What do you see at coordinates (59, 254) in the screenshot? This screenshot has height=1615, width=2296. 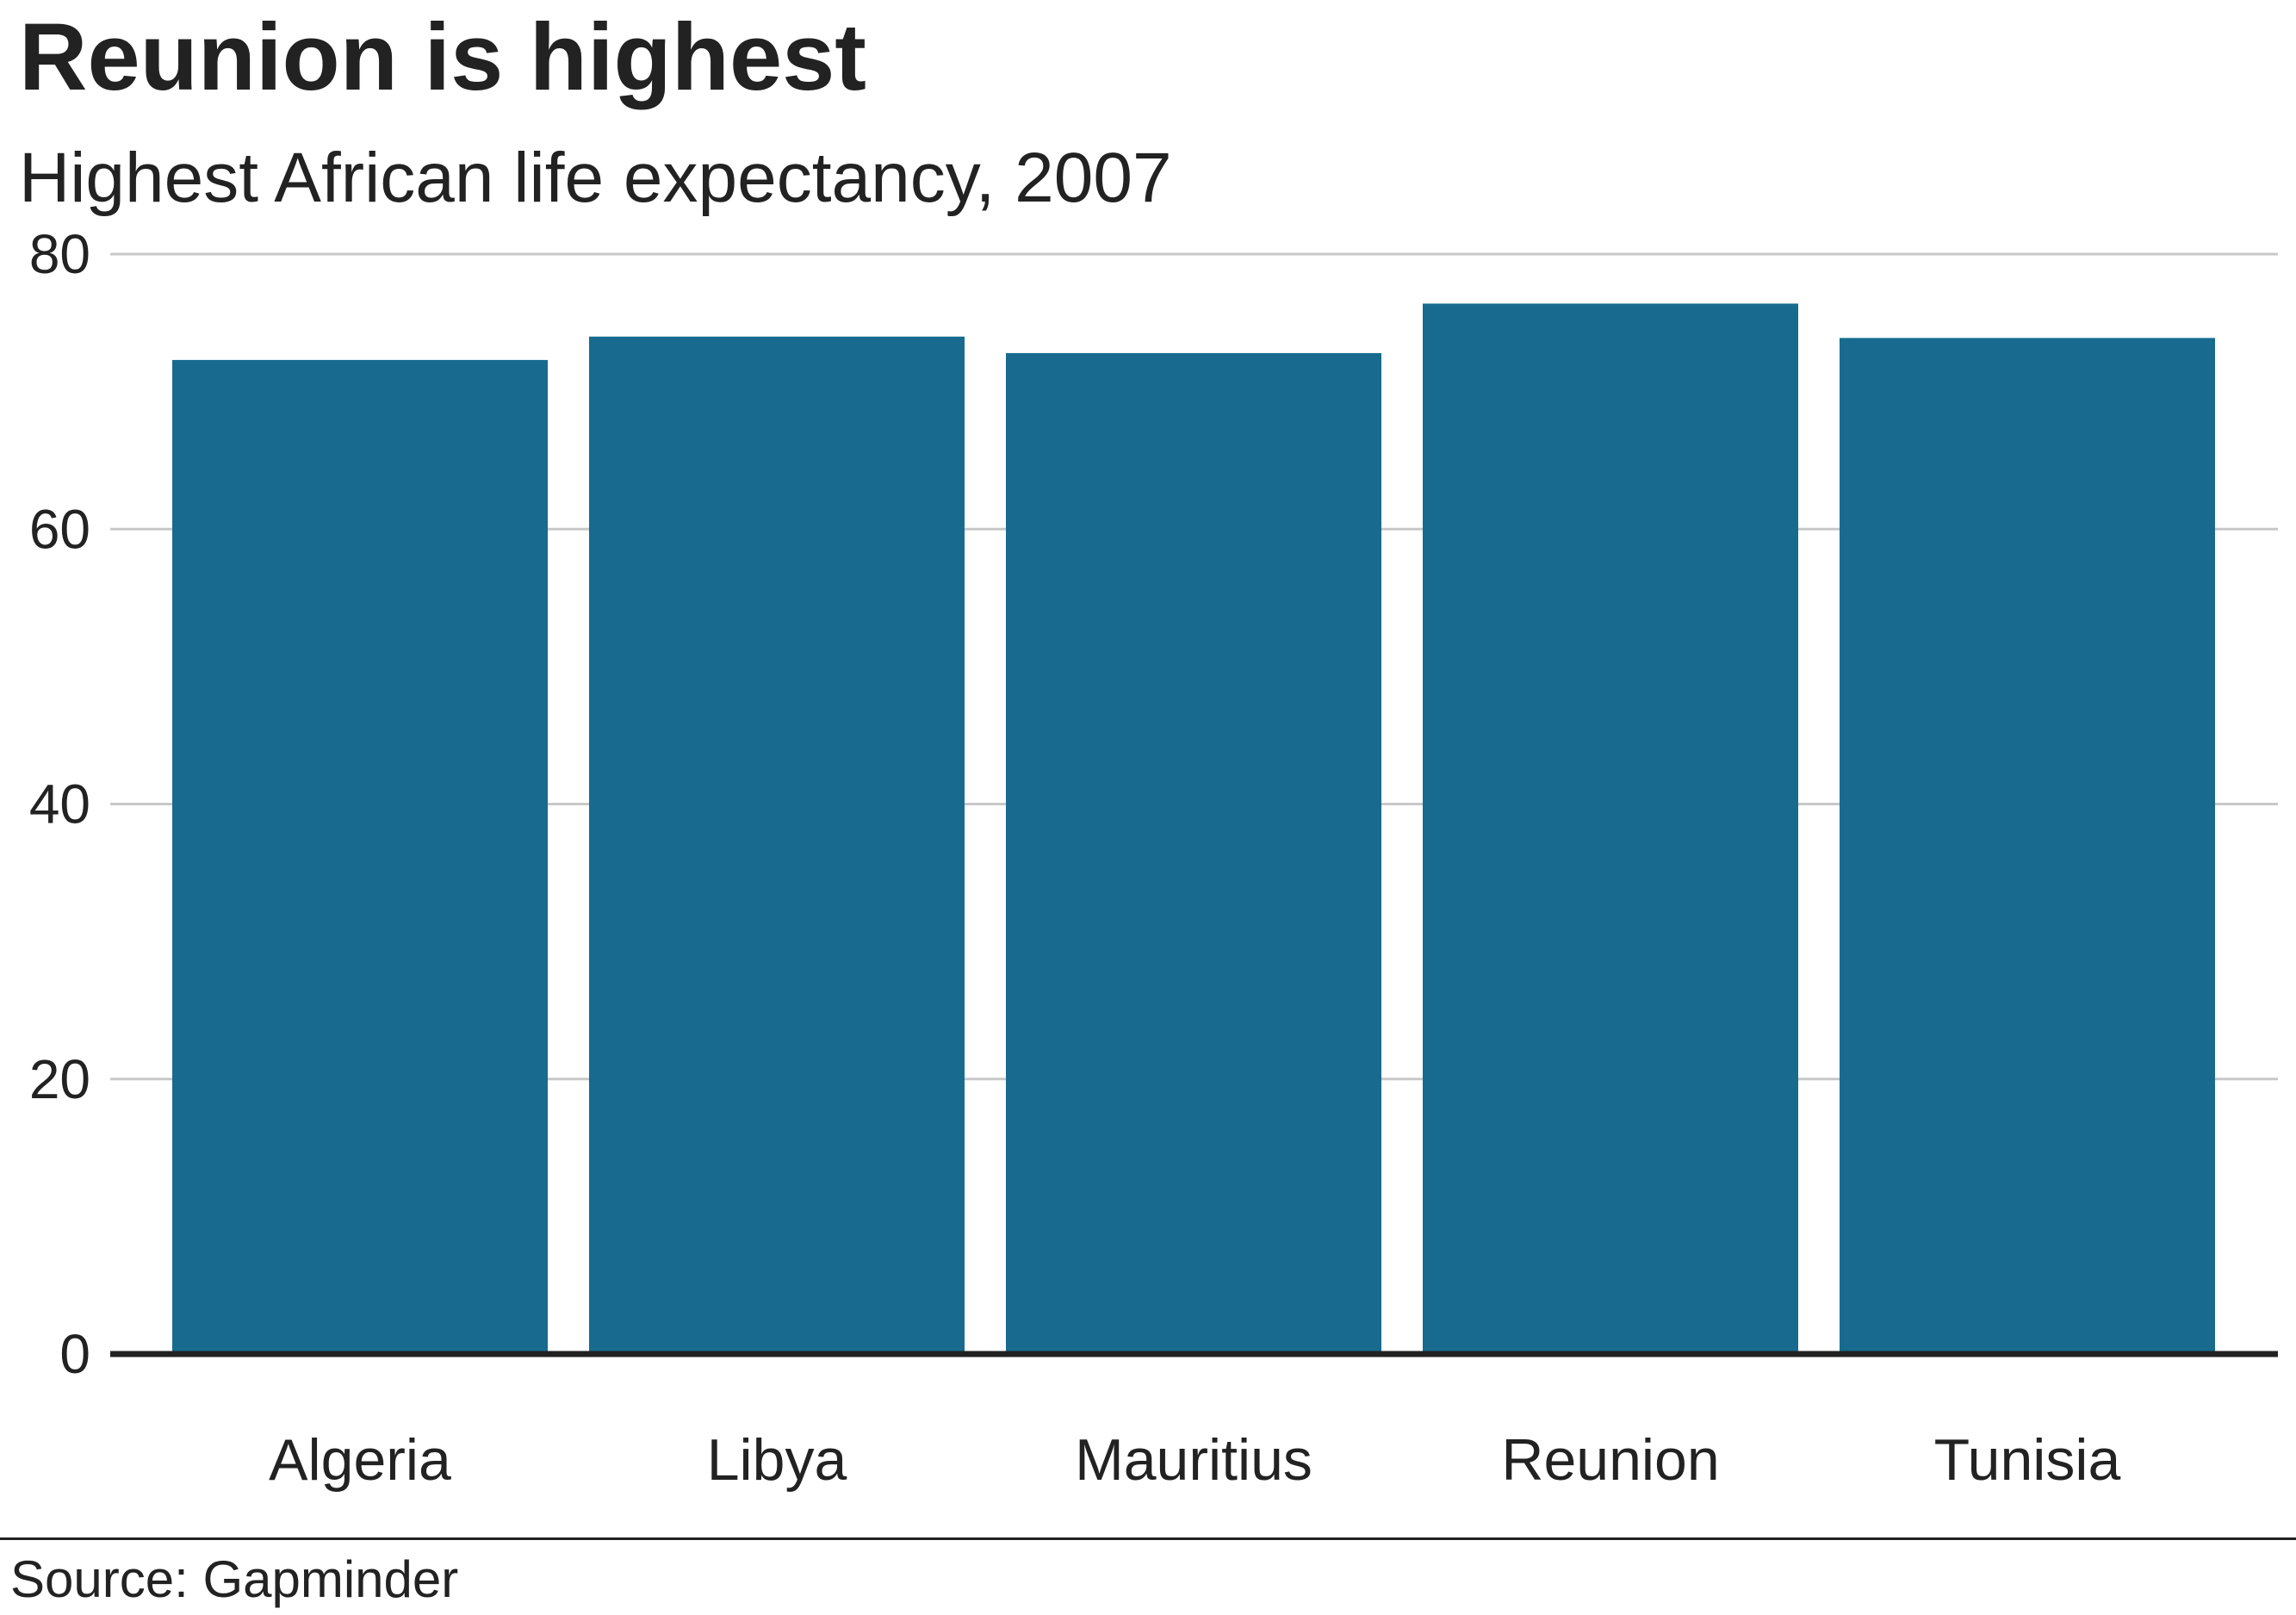 I see `y-tick-label: 80` at bounding box center [59, 254].